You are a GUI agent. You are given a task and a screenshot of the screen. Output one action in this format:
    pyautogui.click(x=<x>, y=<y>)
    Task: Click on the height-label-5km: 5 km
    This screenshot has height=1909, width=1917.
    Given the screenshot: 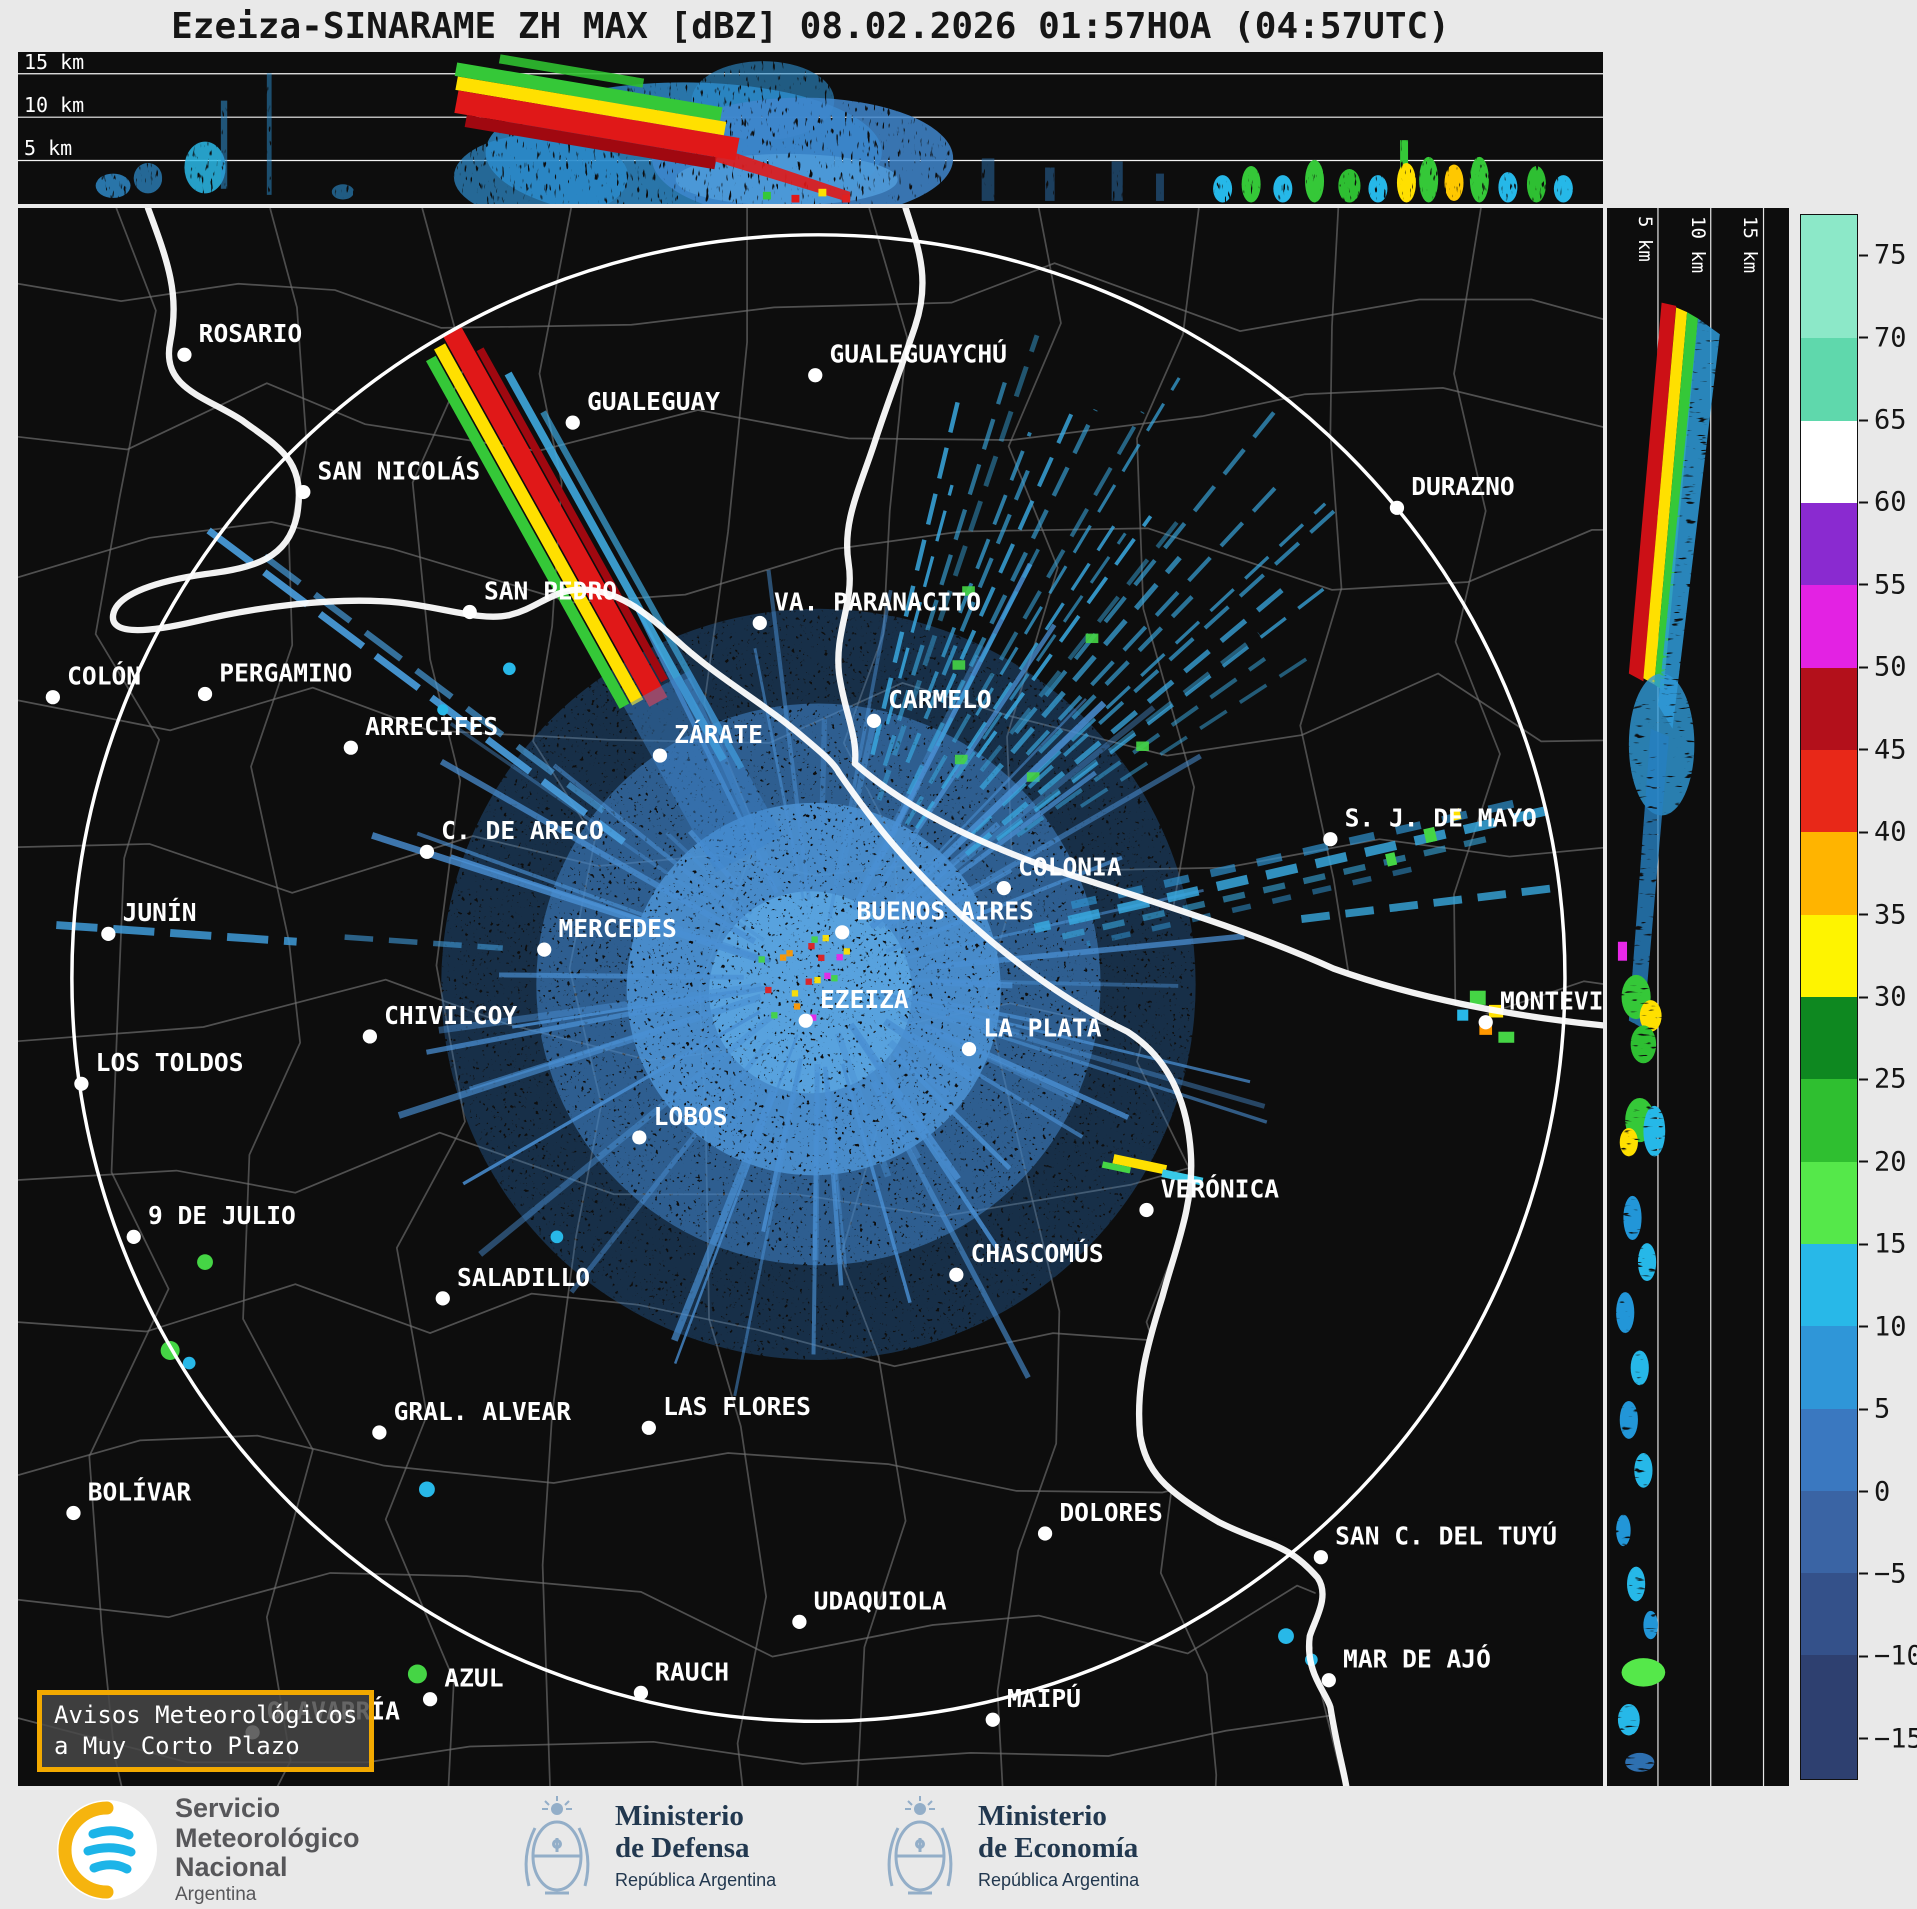 What is the action you would take?
    pyautogui.click(x=1645, y=239)
    